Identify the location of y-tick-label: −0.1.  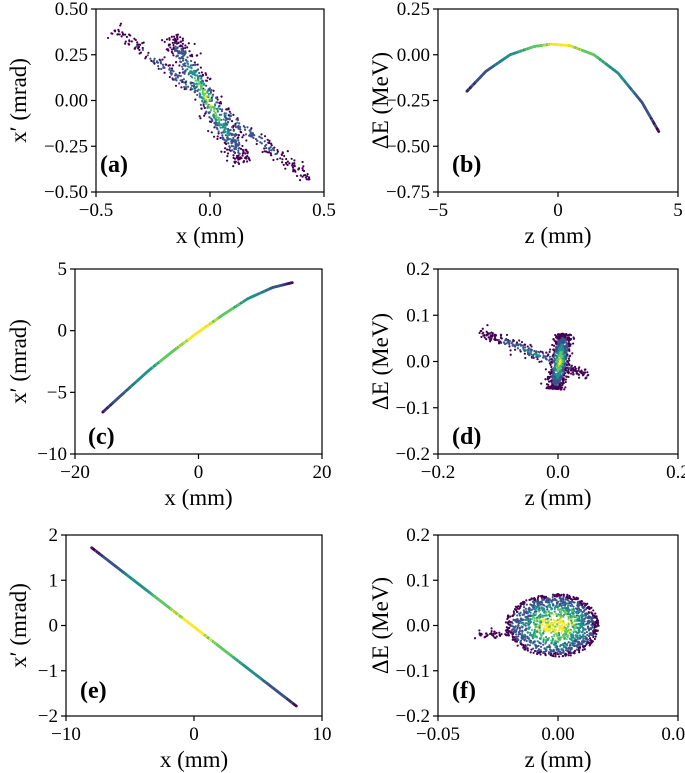
(413, 408).